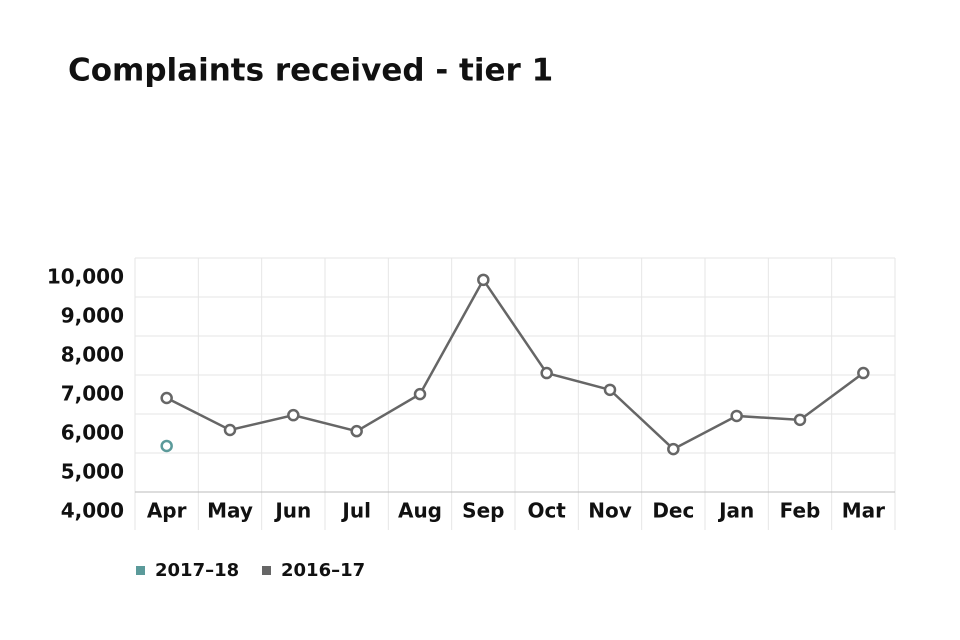 This screenshot has width=960, height=640. I want to click on x-tick-label: Dec, so click(673, 511).